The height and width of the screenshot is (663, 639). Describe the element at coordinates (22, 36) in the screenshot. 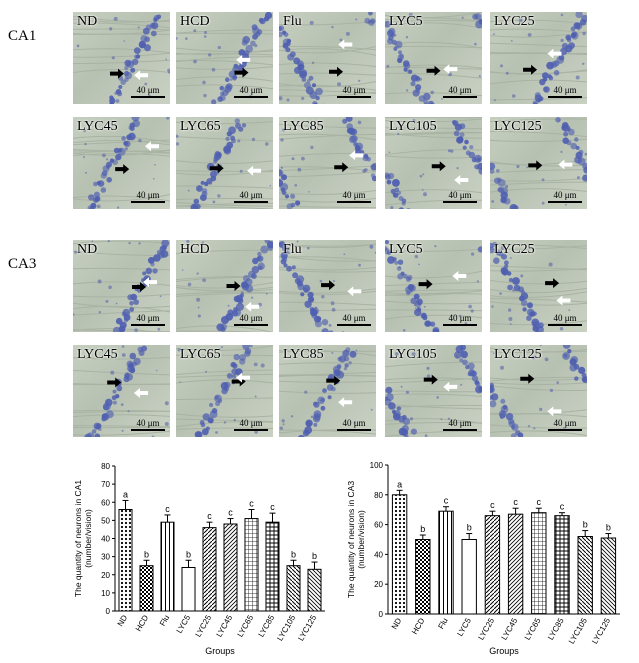

I see `section-label-ca1: CA1` at that location.